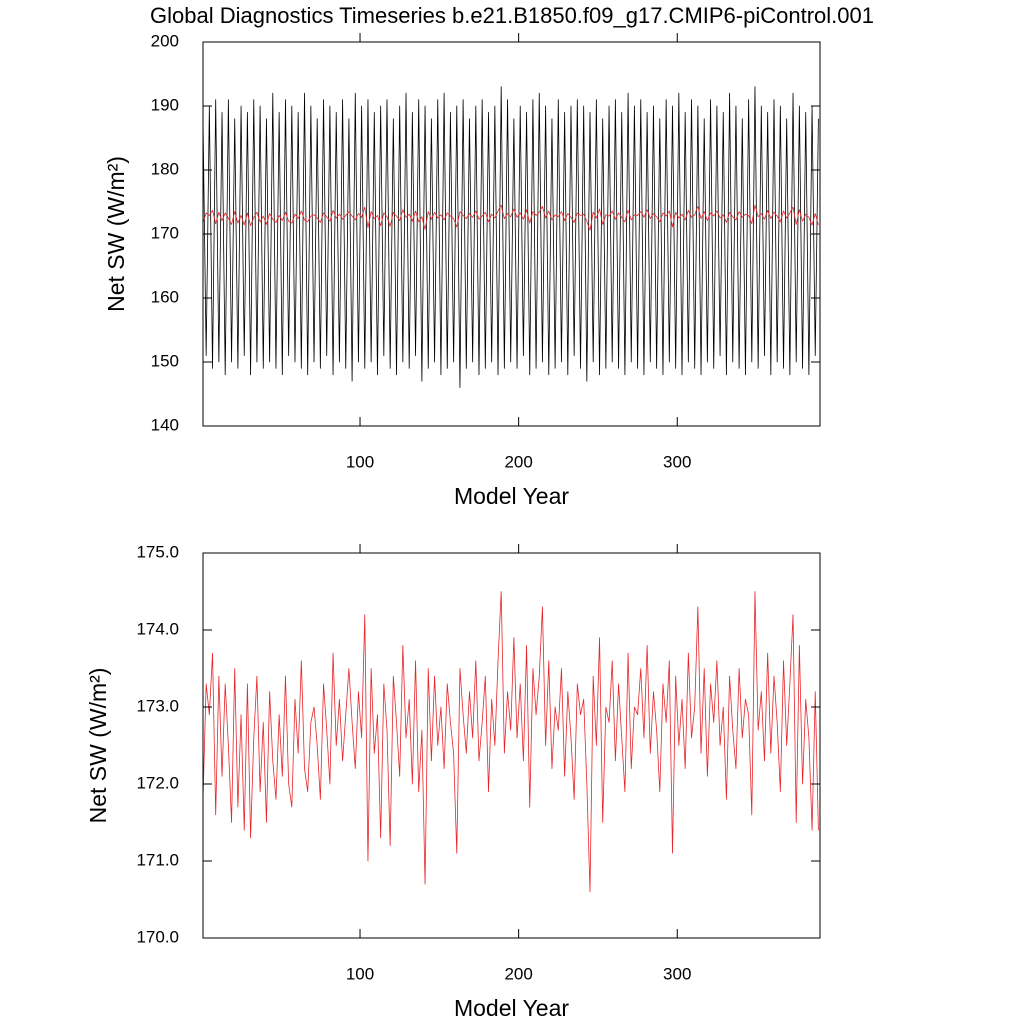  Describe the element at coordinates (157, 628) in the screenshot. I see `y-tick-label: 174.0` at that location.